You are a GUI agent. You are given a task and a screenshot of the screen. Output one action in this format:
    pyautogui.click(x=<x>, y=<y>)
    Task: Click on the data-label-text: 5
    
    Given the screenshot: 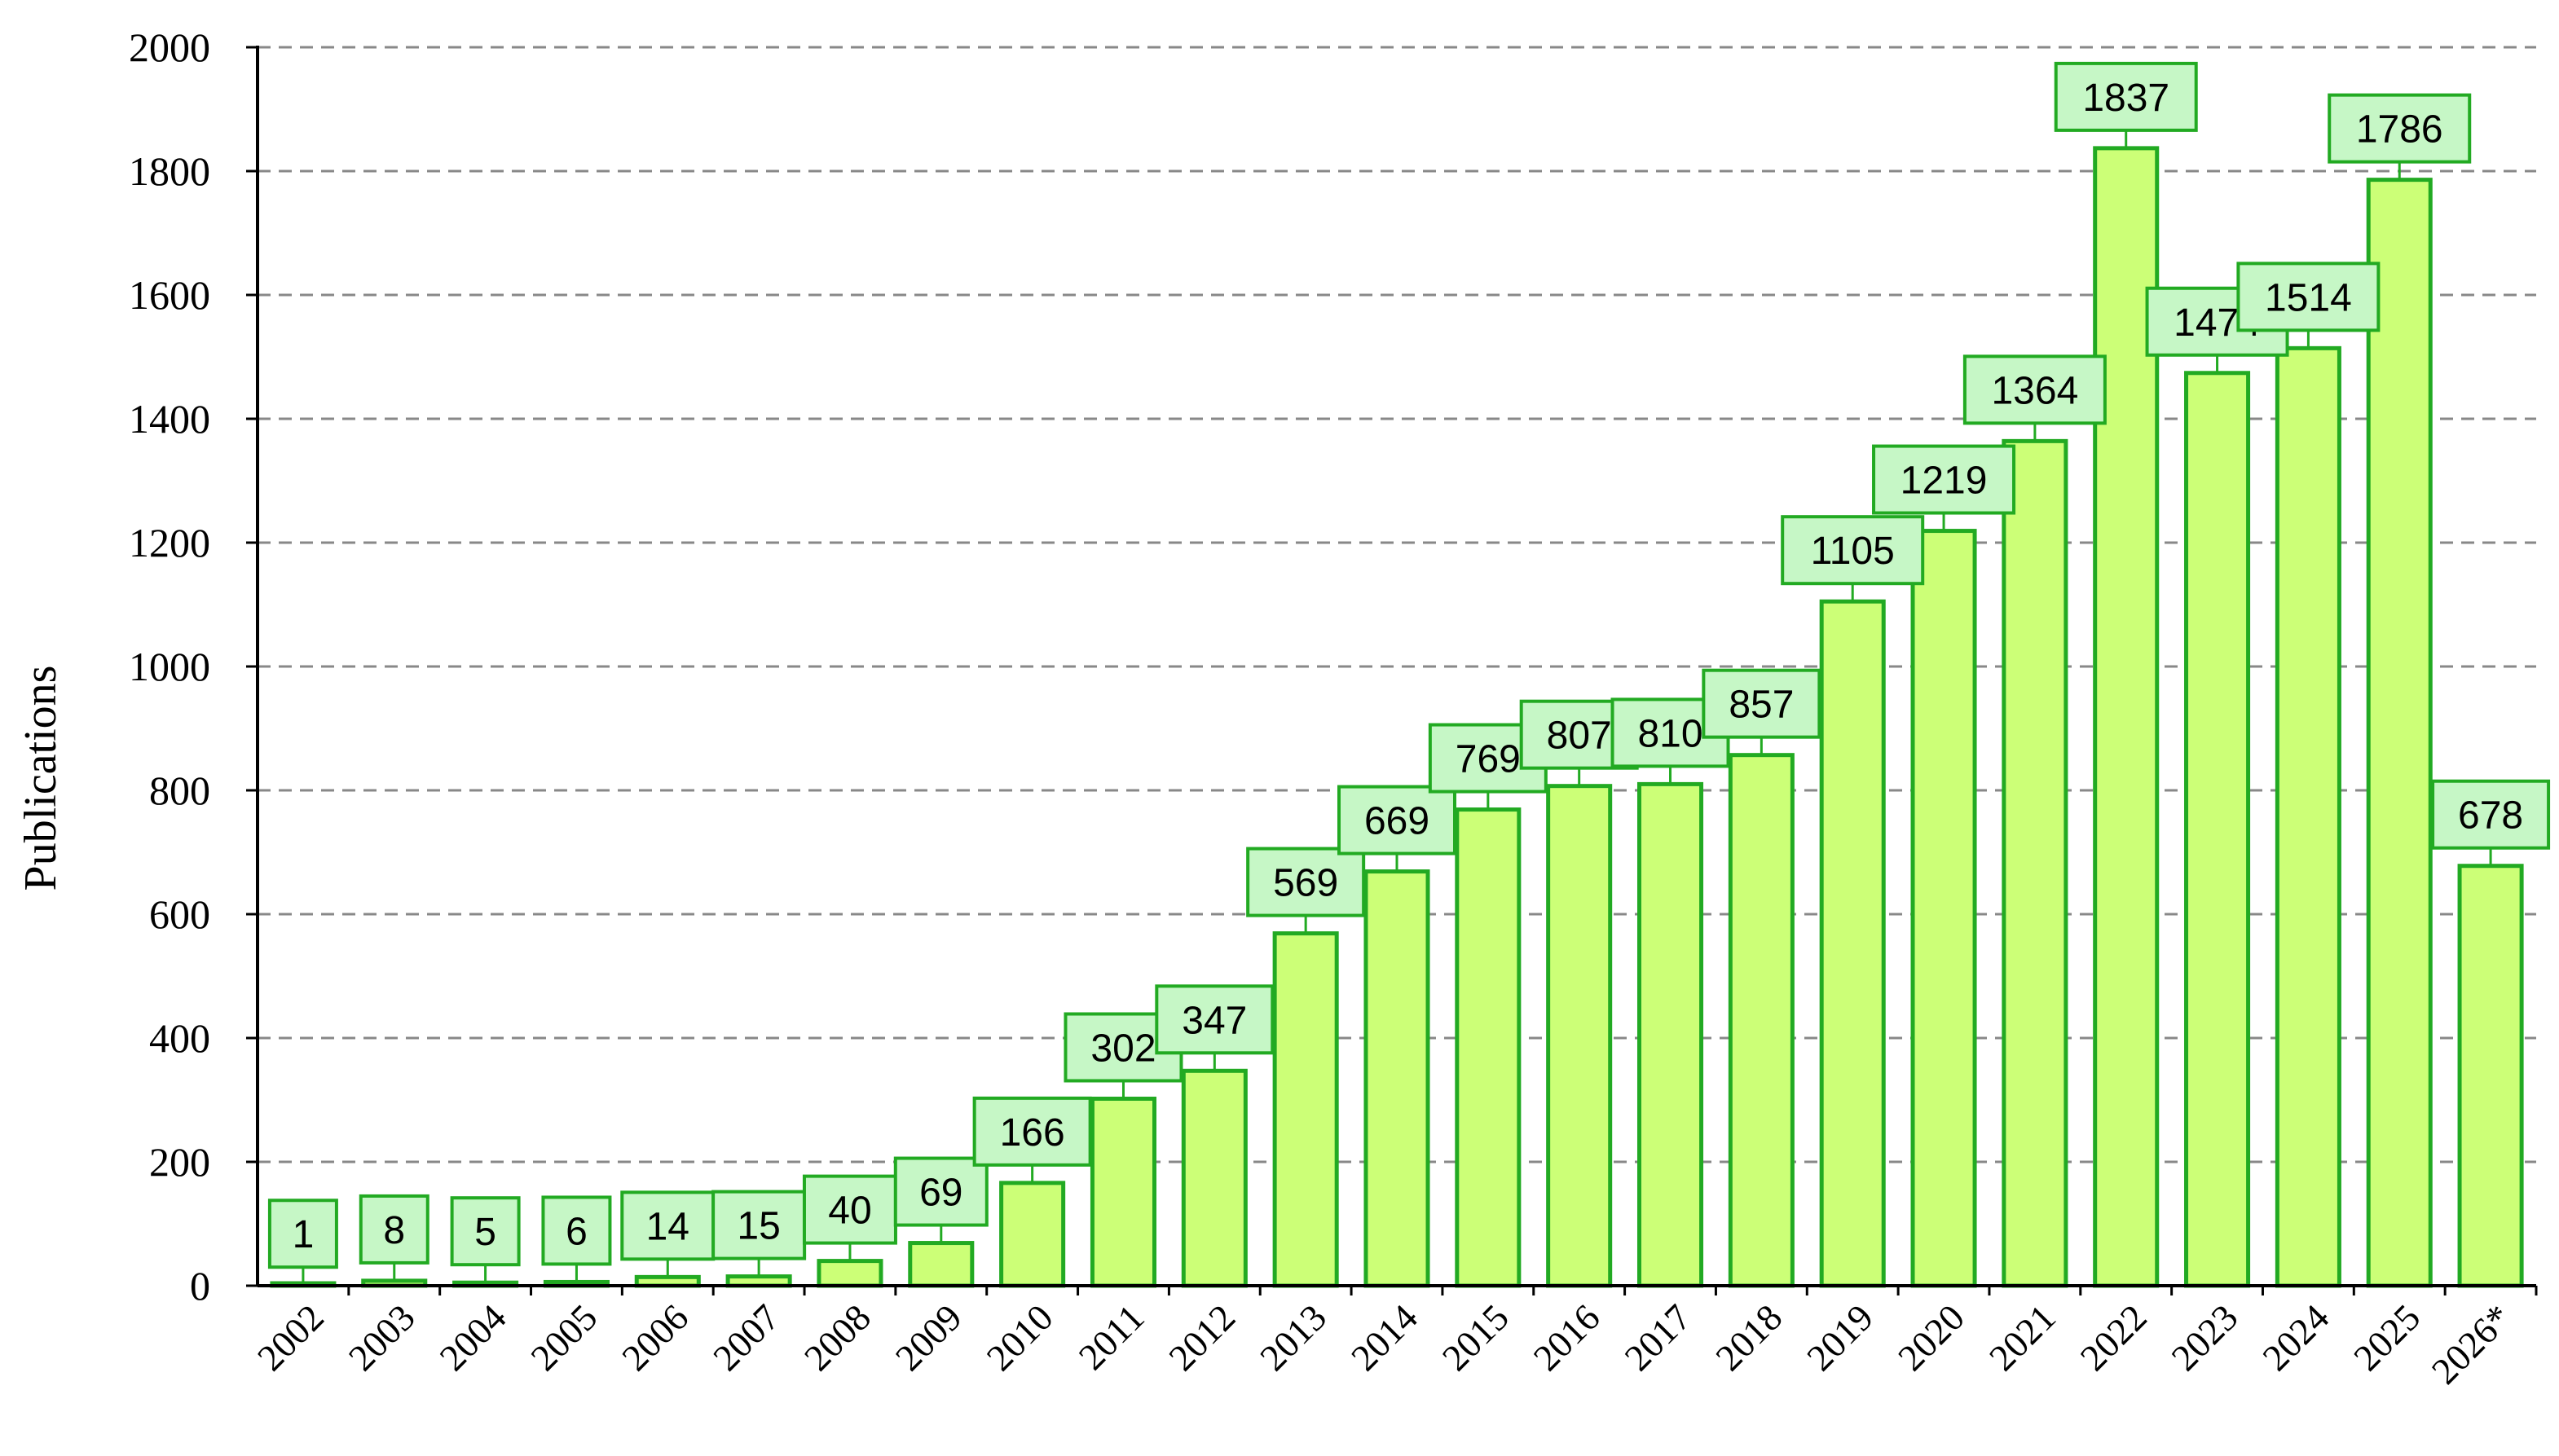 What is the action you would take?
    pyautogui.click(x=485, y=1233)
    